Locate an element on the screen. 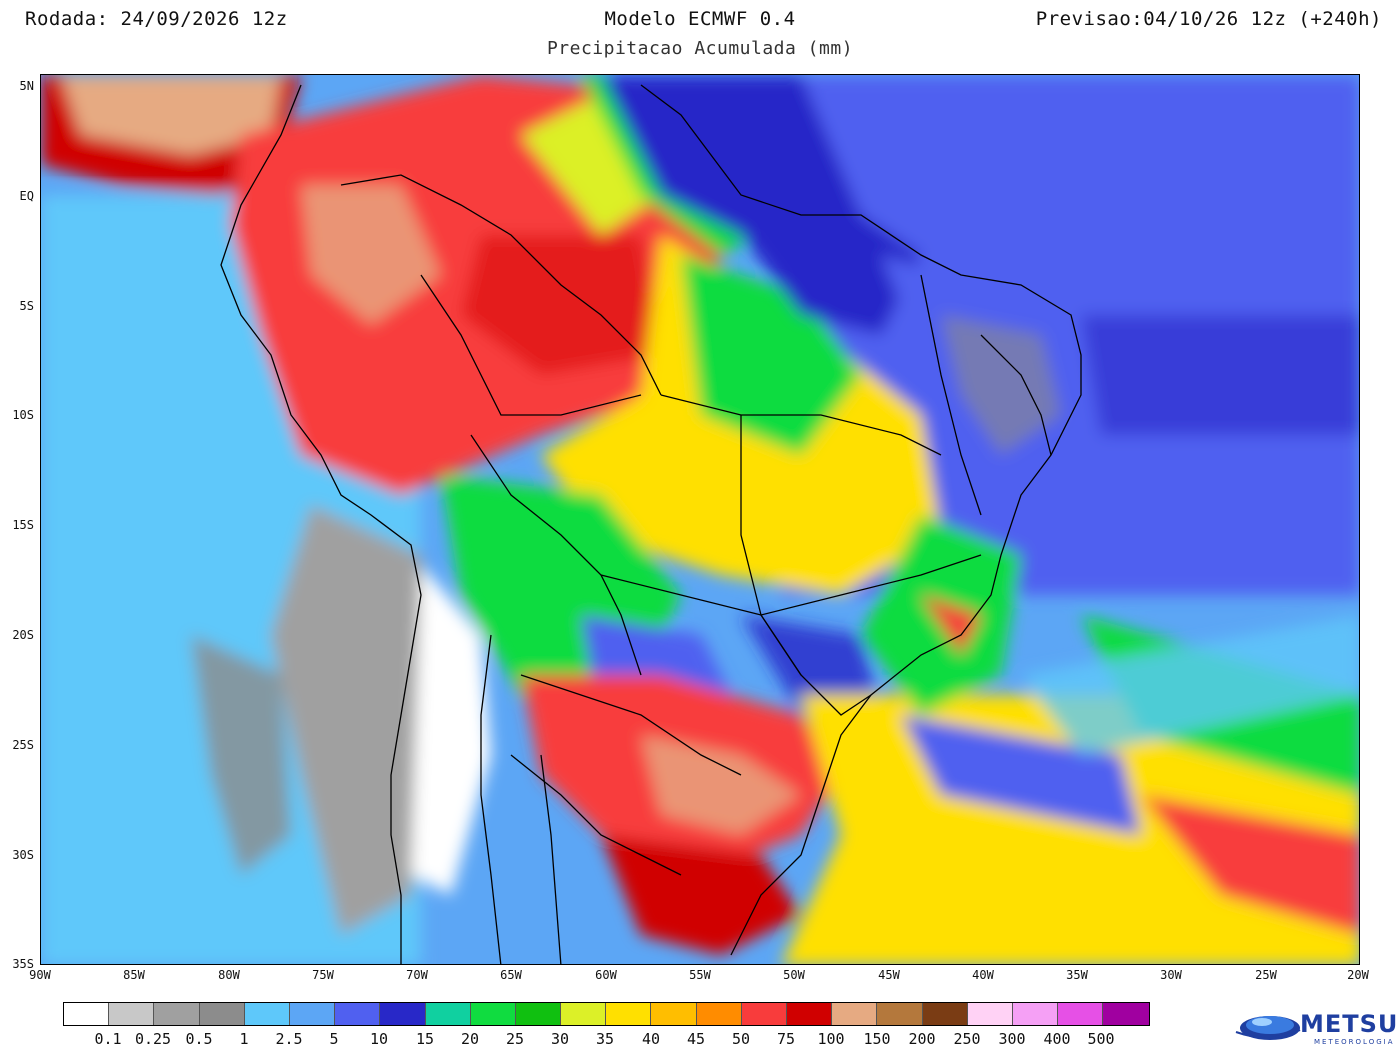  map-subtitle: Precipitacao Acumulada (mm) is located at coordinates (700, 48).